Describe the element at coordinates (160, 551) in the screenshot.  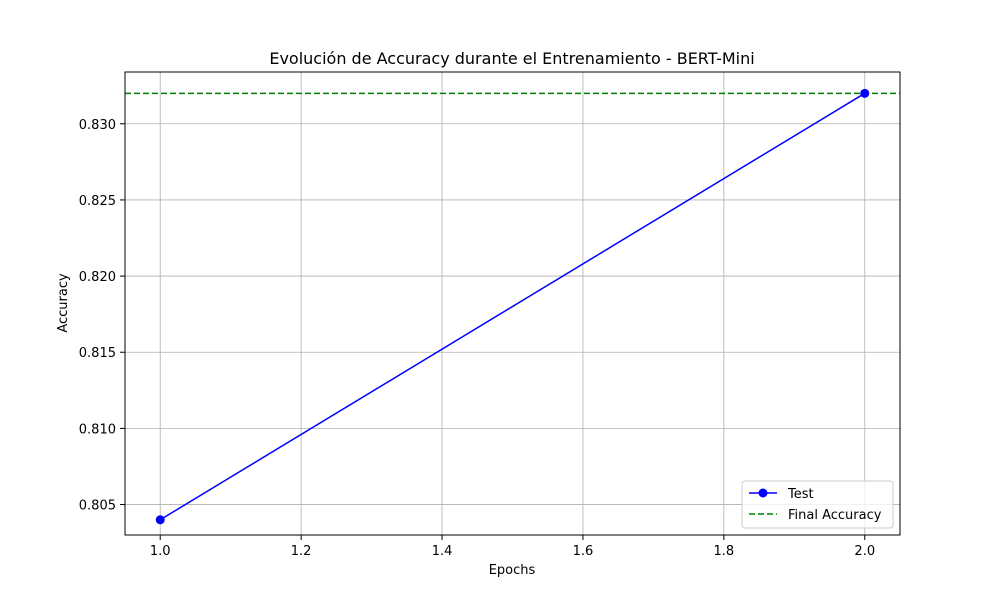
I see `x-tick-label: 1.0` at that location.